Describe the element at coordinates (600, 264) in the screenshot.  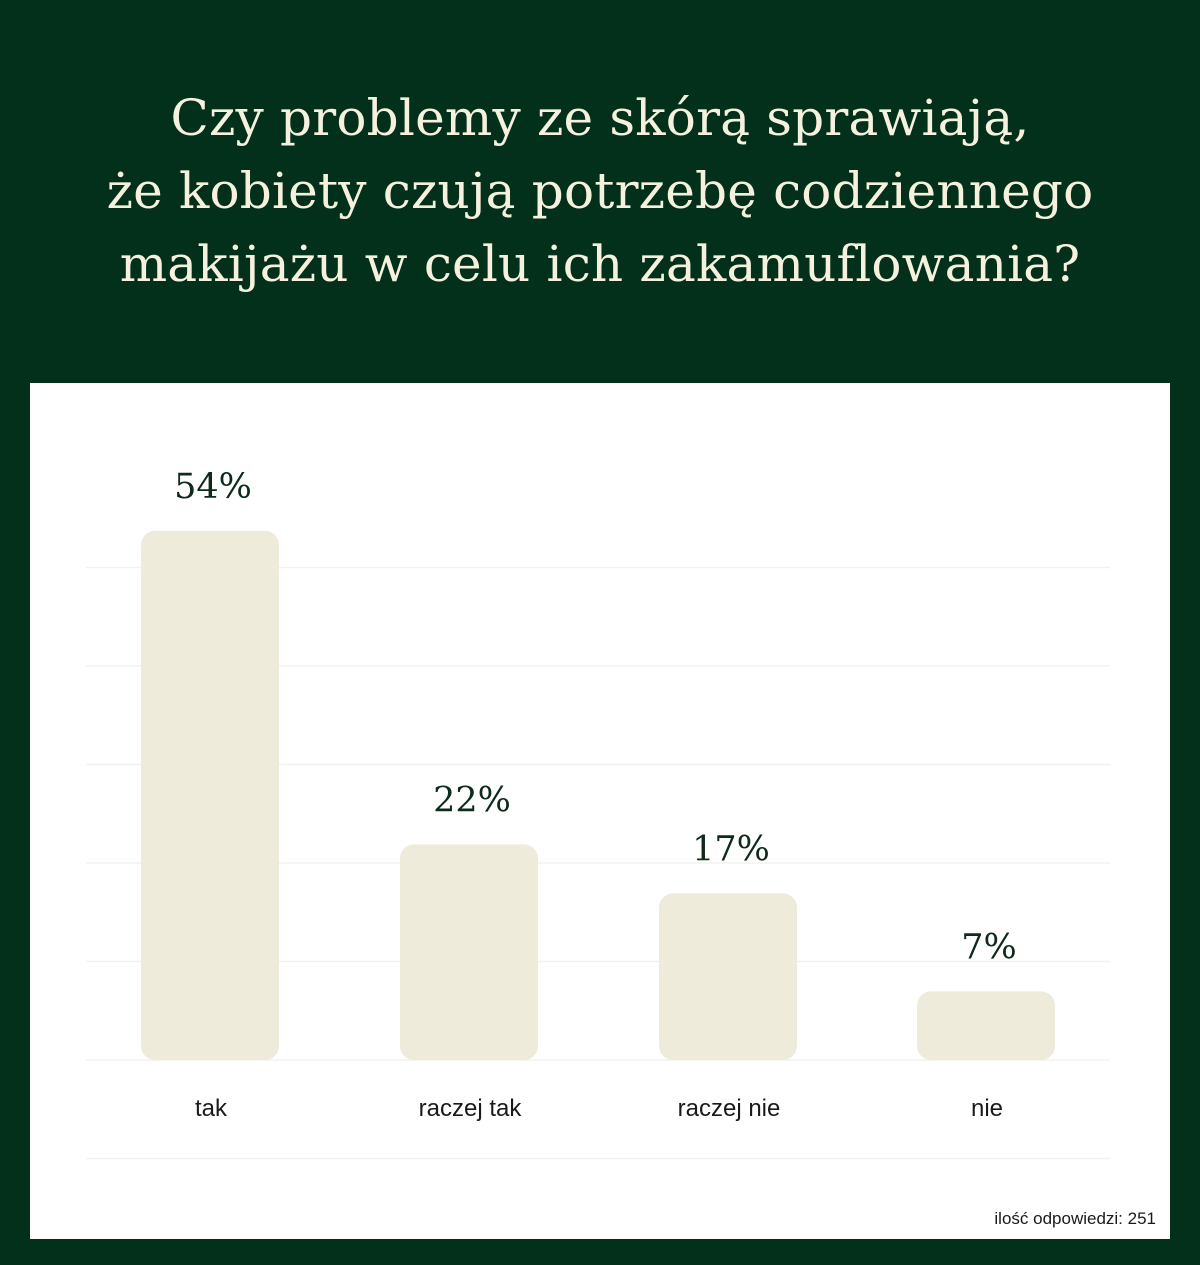
I see `chart-title-line-3: makijażu w celu ich zakamuflowania?` at that location.